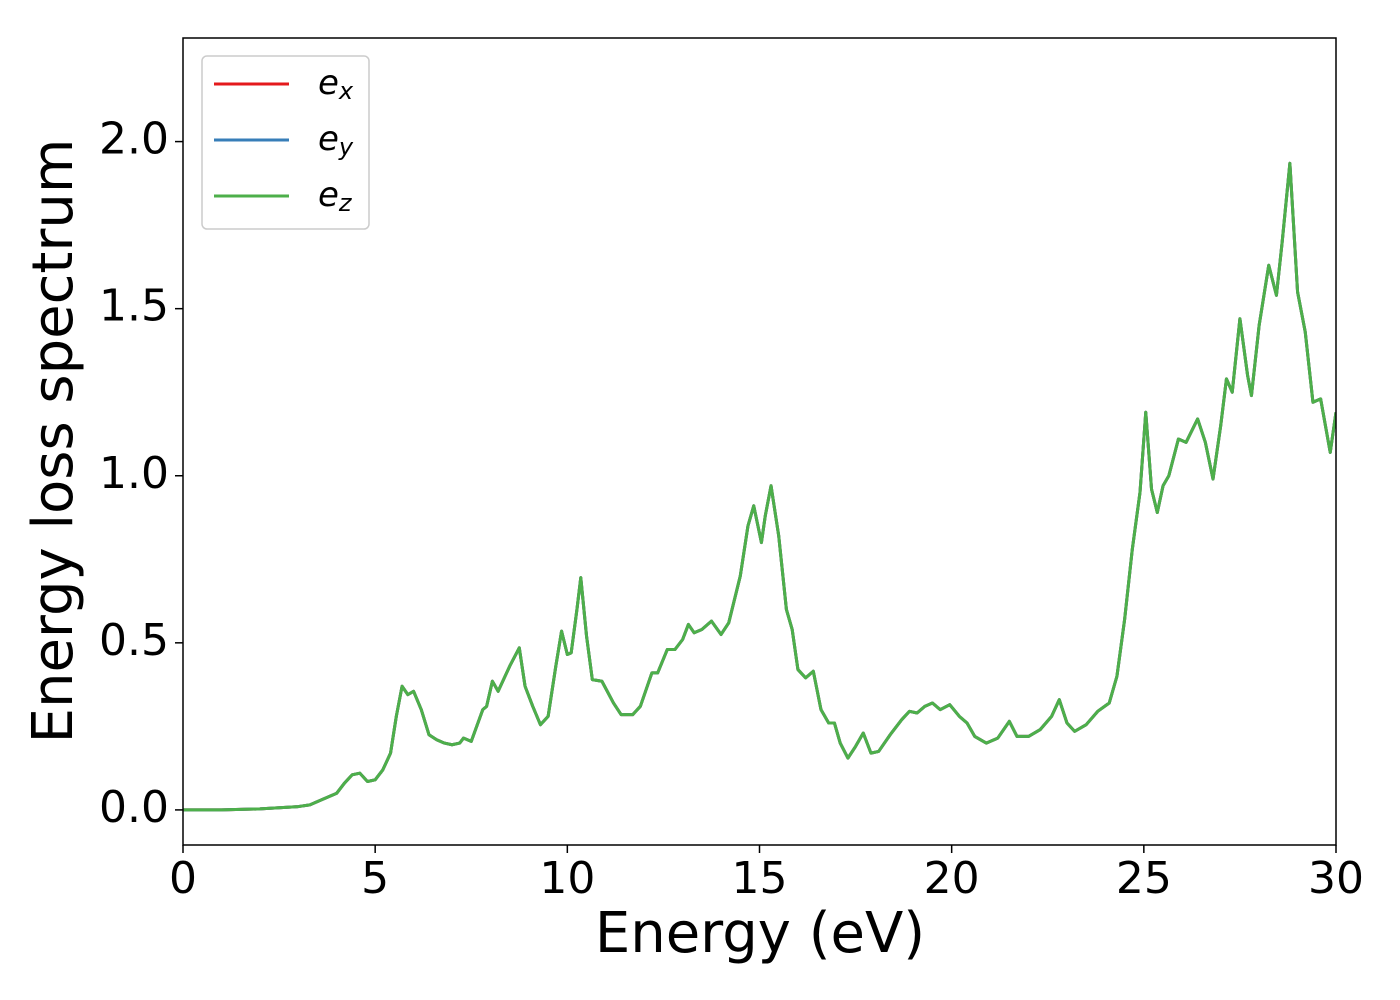 The width and height of the screenshot is (1400, 1000). Describe the element at coordinates (1144, 878) in the screenshot. I see `x-tick-label: 25` at that location.